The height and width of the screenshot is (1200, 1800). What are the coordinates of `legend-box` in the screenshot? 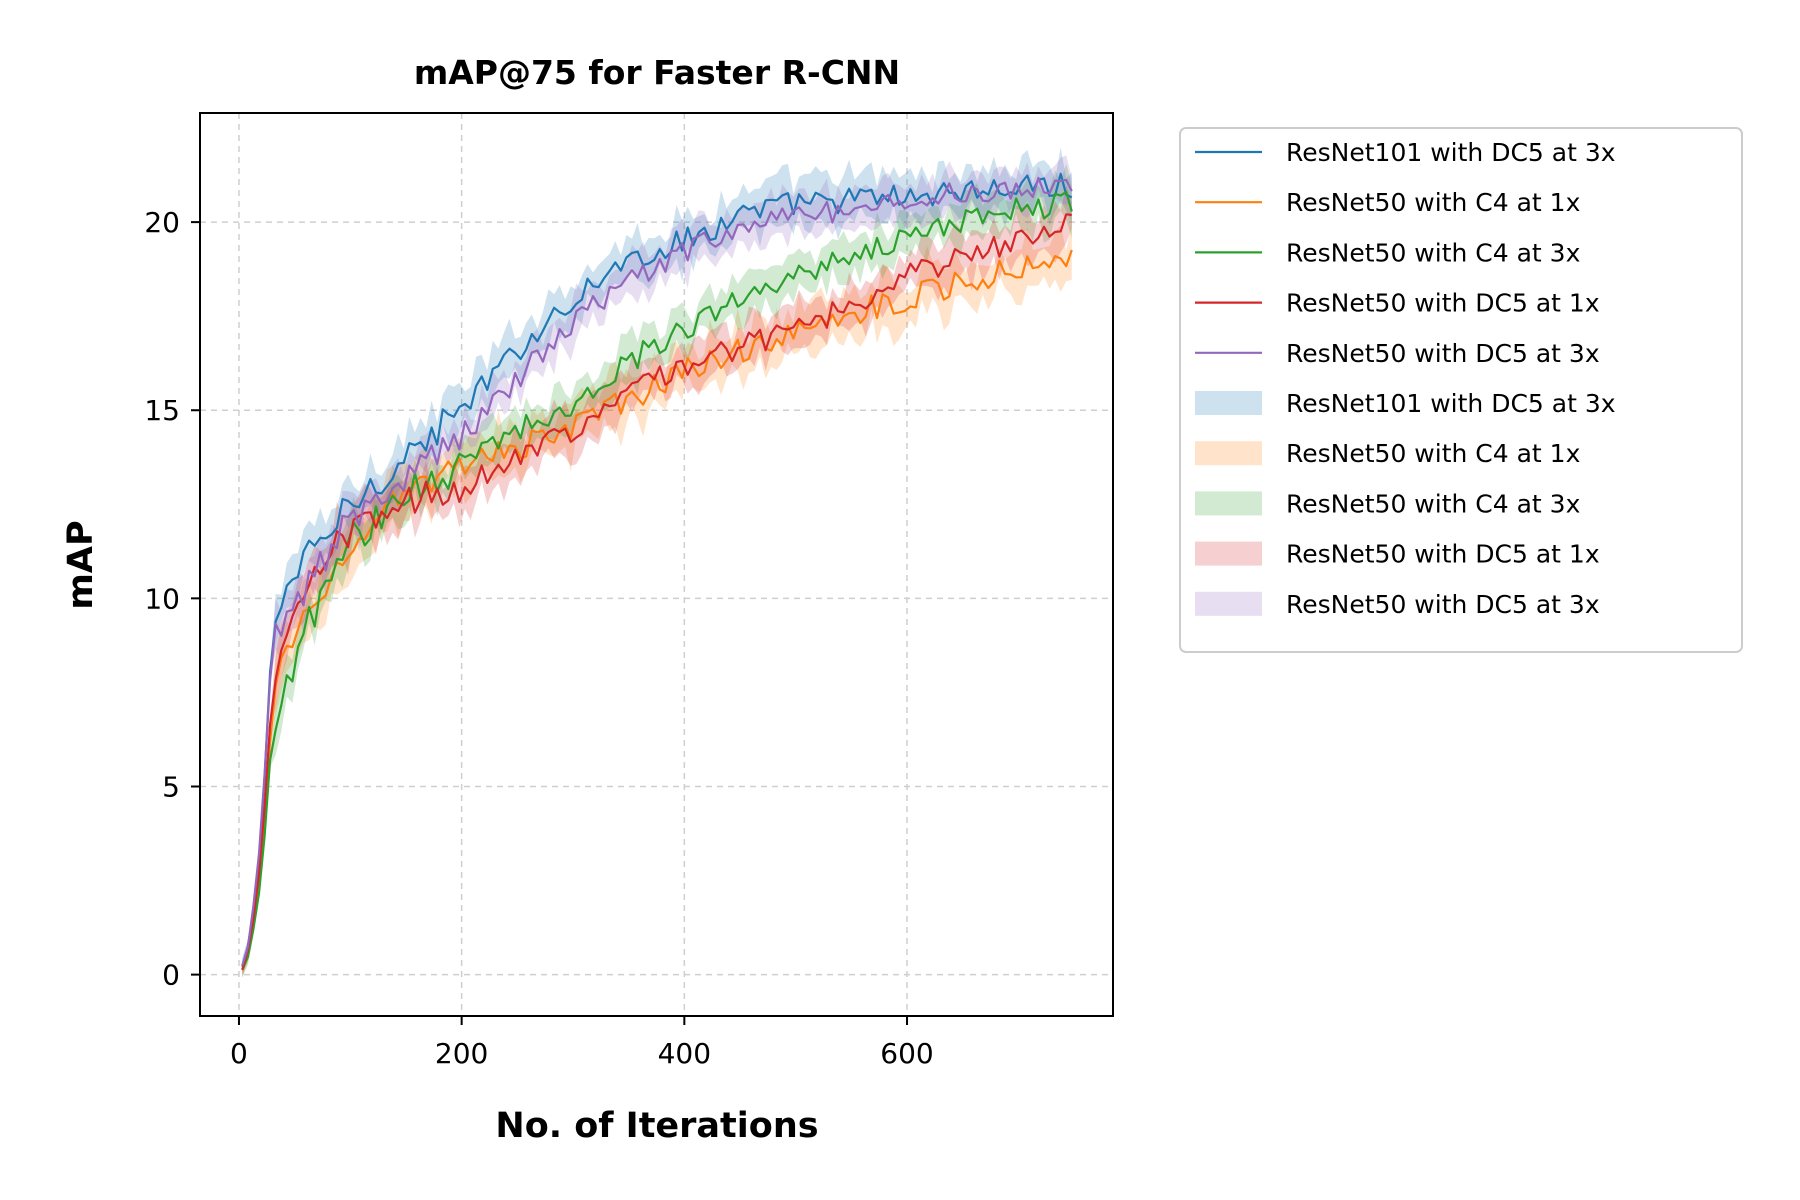 It's located at (1461, 390).